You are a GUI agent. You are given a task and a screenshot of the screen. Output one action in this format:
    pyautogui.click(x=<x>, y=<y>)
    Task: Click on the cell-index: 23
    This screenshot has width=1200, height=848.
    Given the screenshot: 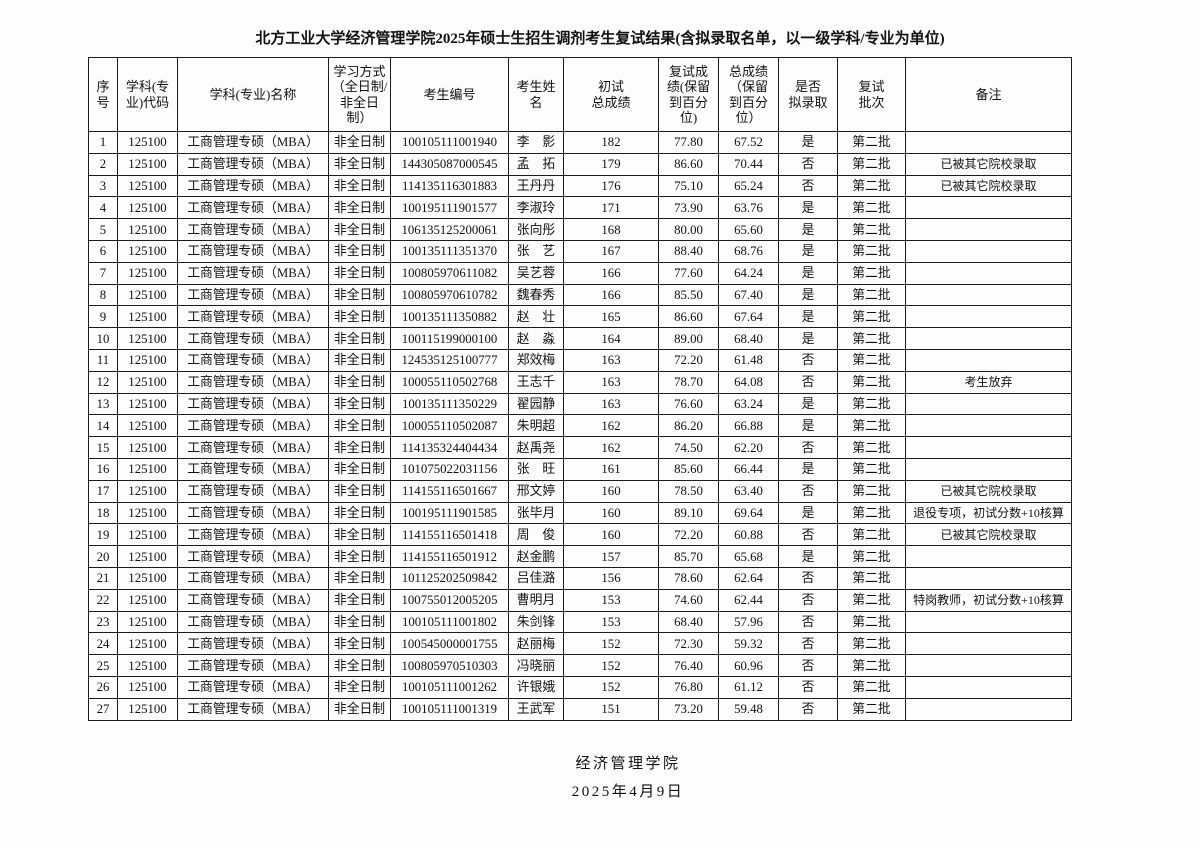 What is the action you would take?
    pyautogui.click(x=103, y=622)
    